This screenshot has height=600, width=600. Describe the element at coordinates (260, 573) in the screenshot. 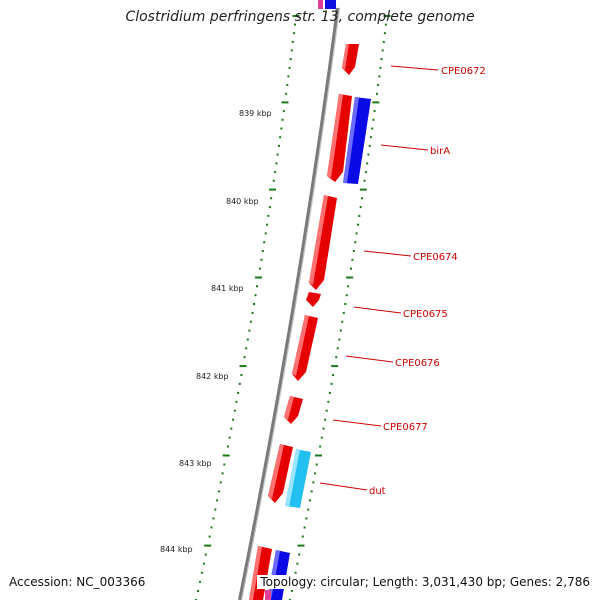

I see `gene-bottom-red` at that location.